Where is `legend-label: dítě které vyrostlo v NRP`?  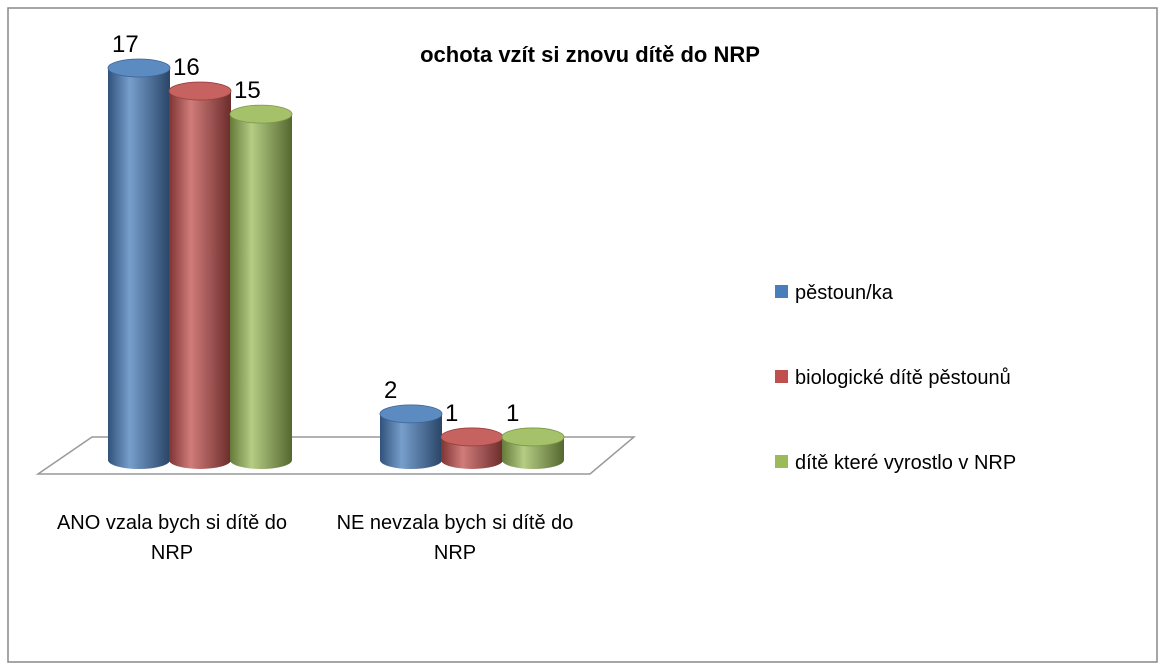
legend-label: dítě které vyrostlo v NRP is located at coordinates (905, 463).